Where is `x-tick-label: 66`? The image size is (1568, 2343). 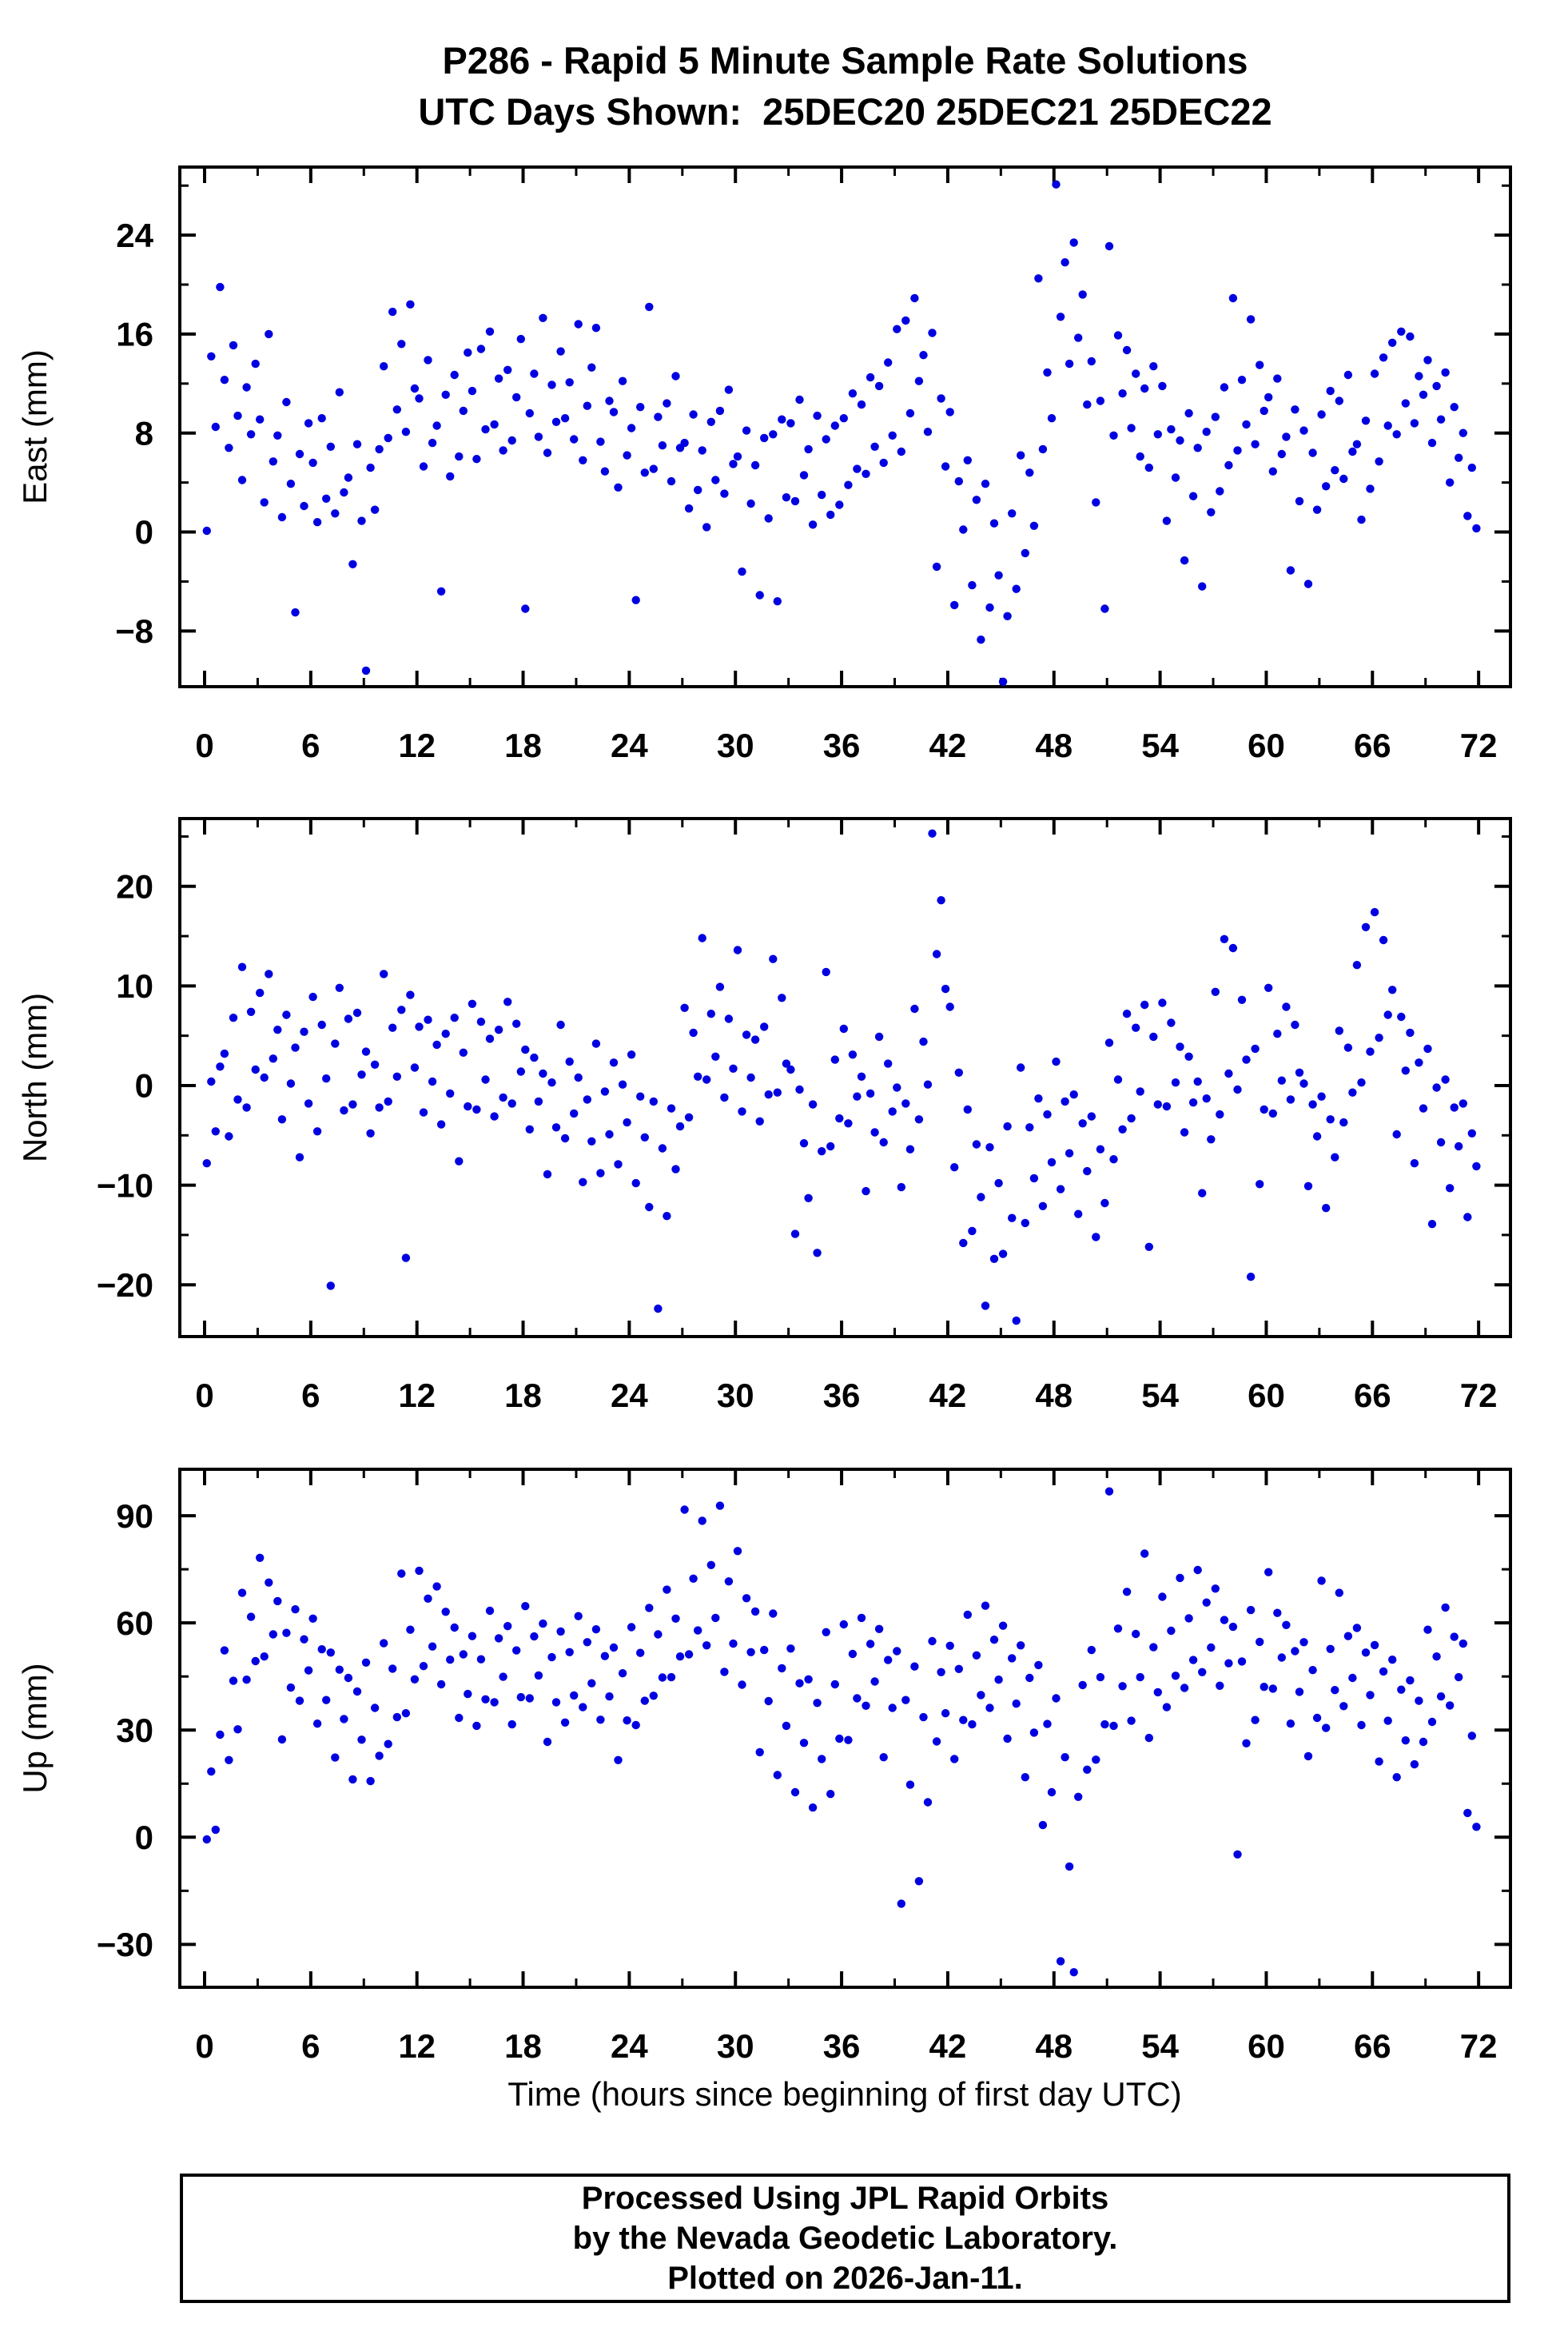 x-tick-label: 66 is located at coordinates (1372, 1395).